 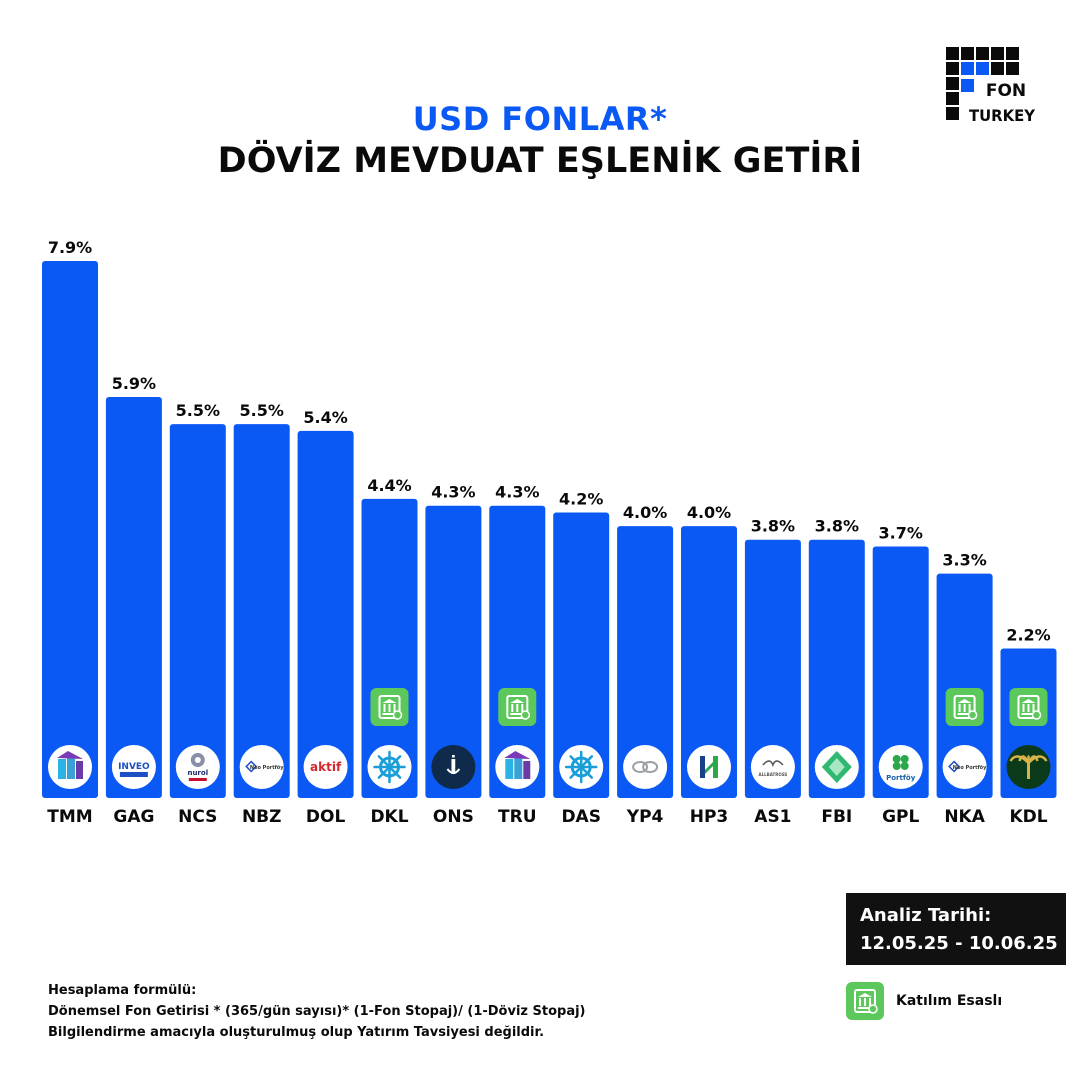 I want to click on logo-label: nurol, so click(x=197, y=773).